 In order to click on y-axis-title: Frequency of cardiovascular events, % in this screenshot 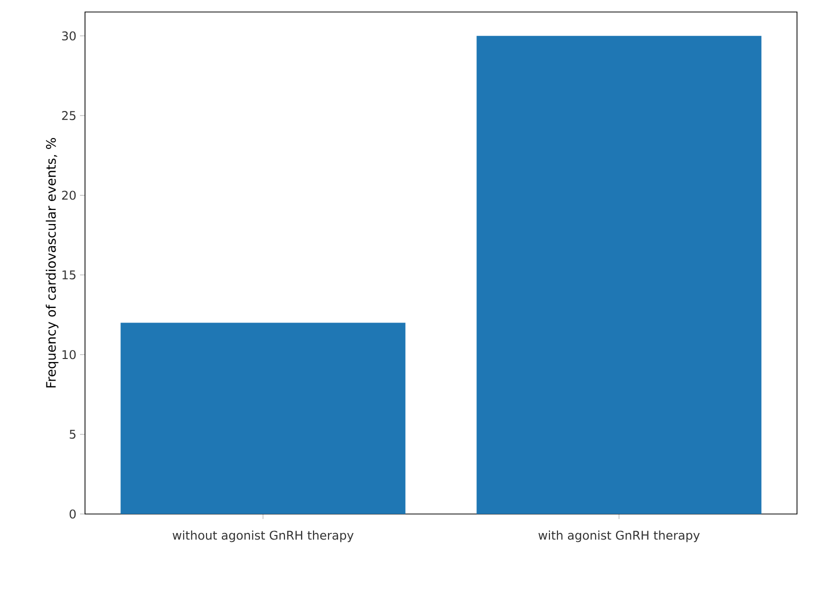, I will do `click(52, 263)`.